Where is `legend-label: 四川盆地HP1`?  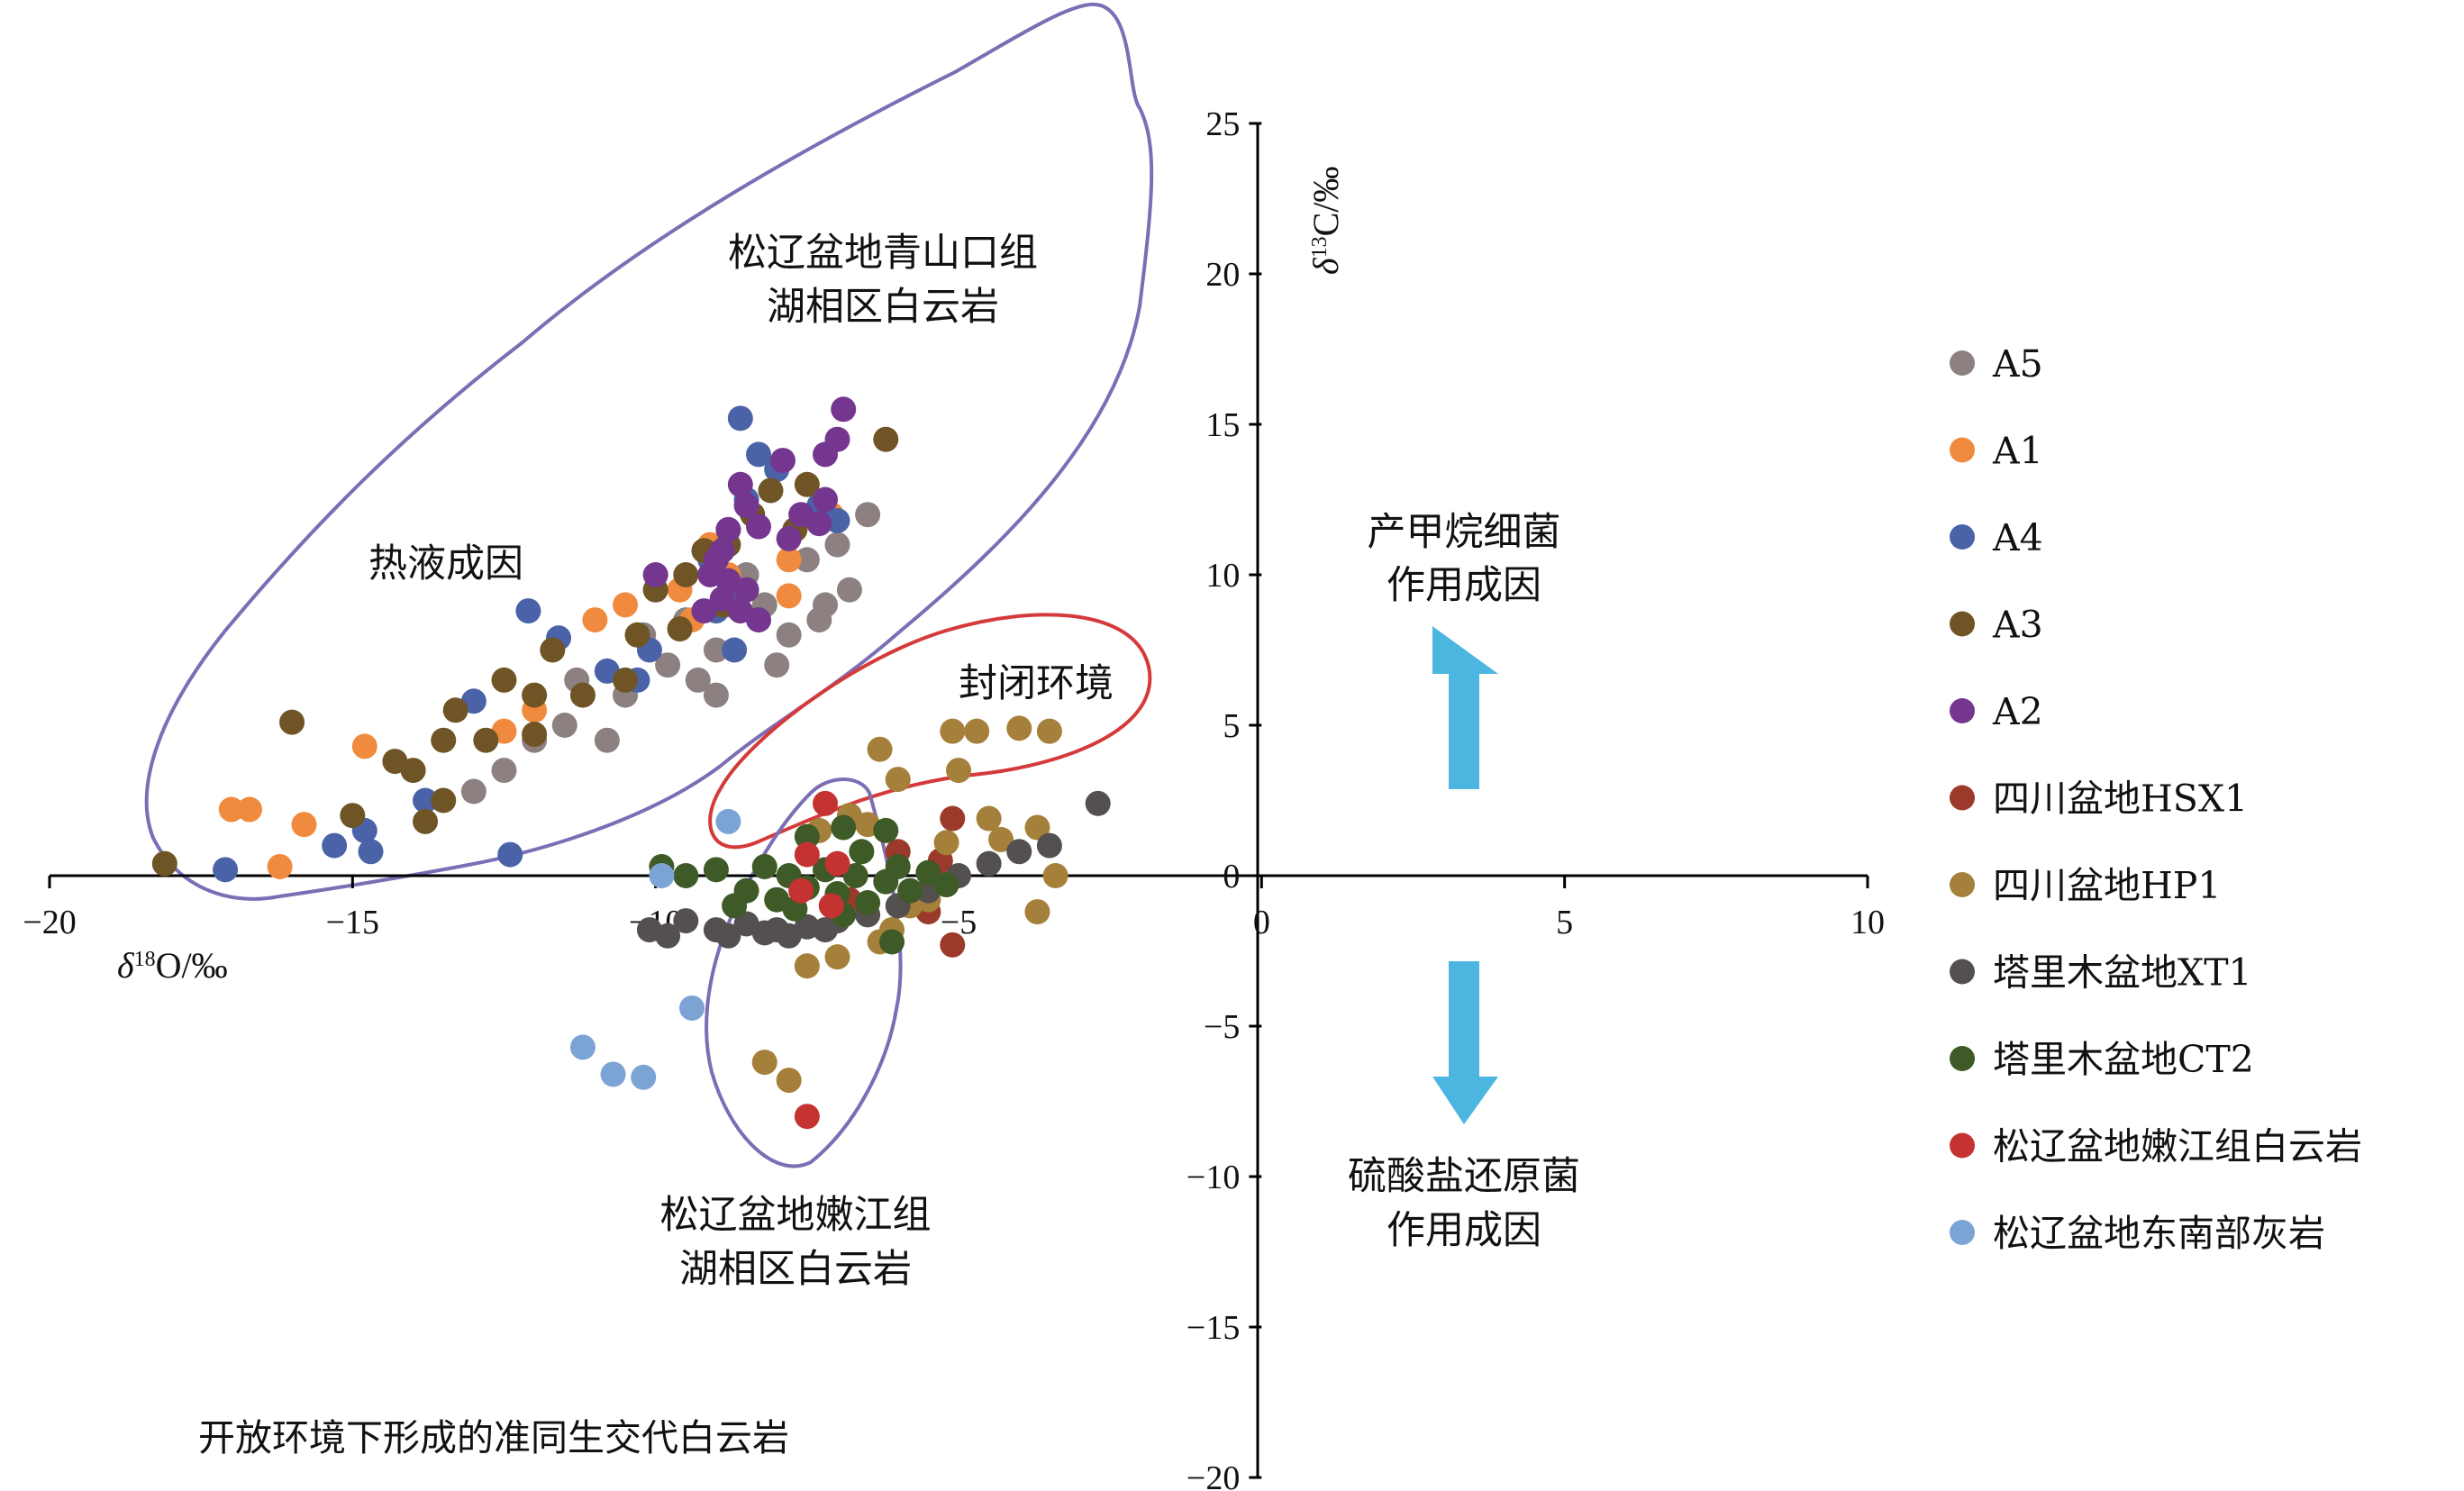 legend-label: 四川盆地HP1 is located at coordinates (2107, 885).